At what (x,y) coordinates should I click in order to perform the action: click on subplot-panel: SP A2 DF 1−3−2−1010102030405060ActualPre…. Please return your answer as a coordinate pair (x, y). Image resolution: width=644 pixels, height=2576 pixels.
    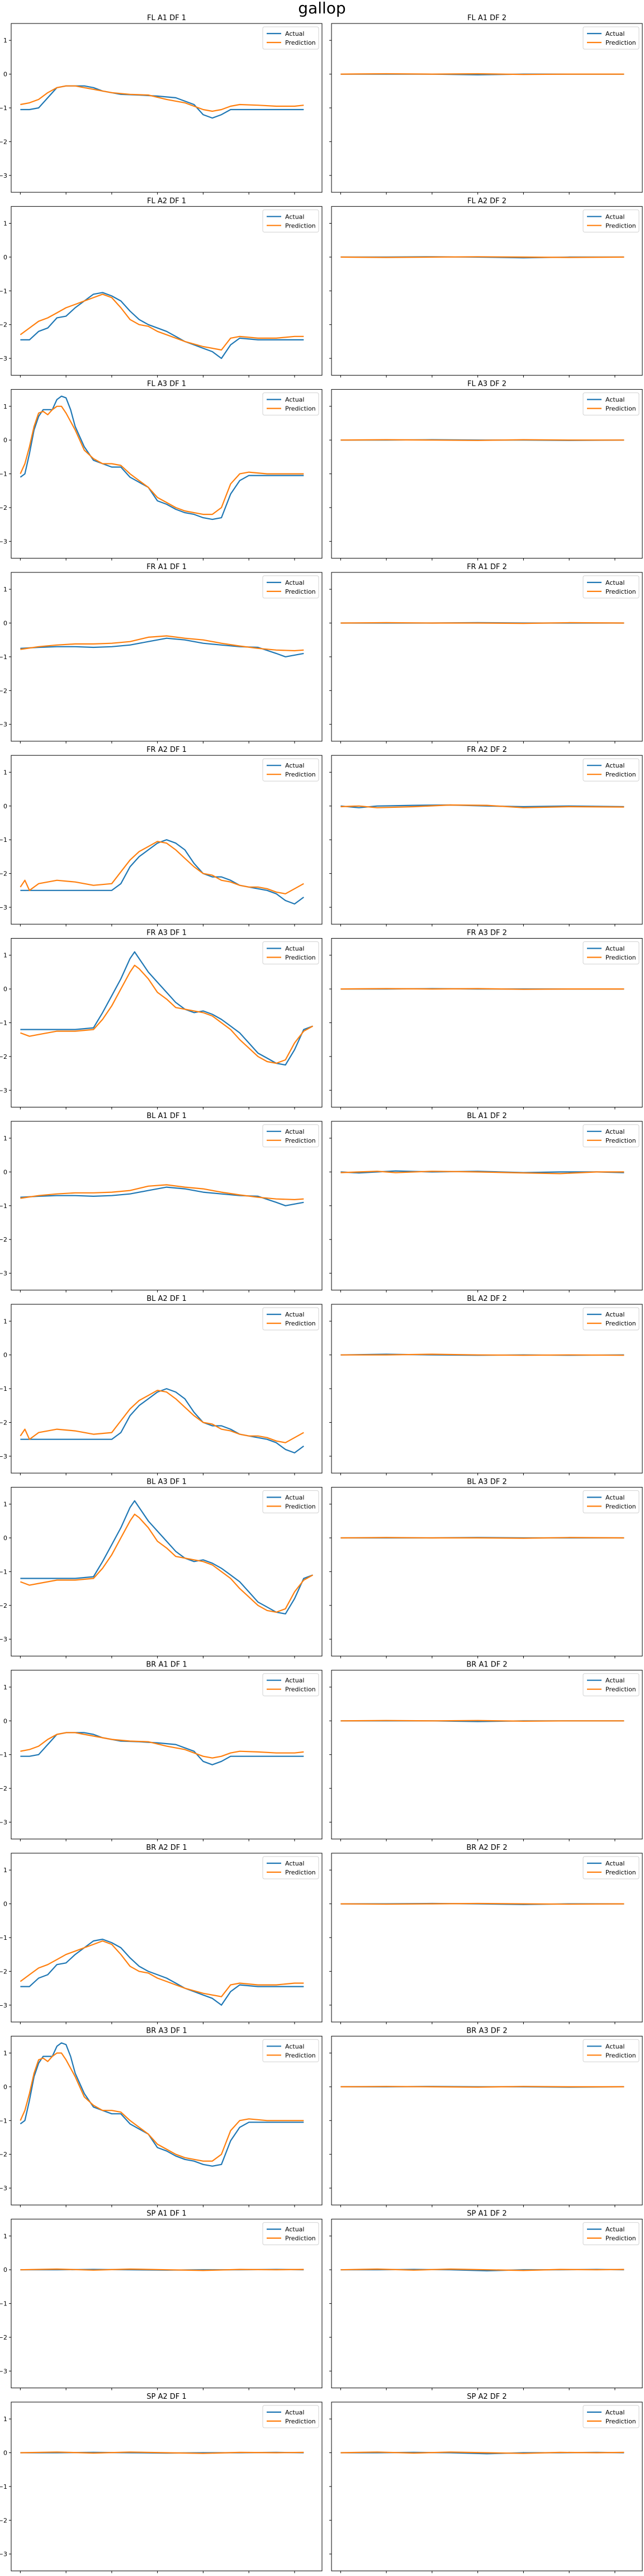
    Looking at the image, I should click on (161, 2484).